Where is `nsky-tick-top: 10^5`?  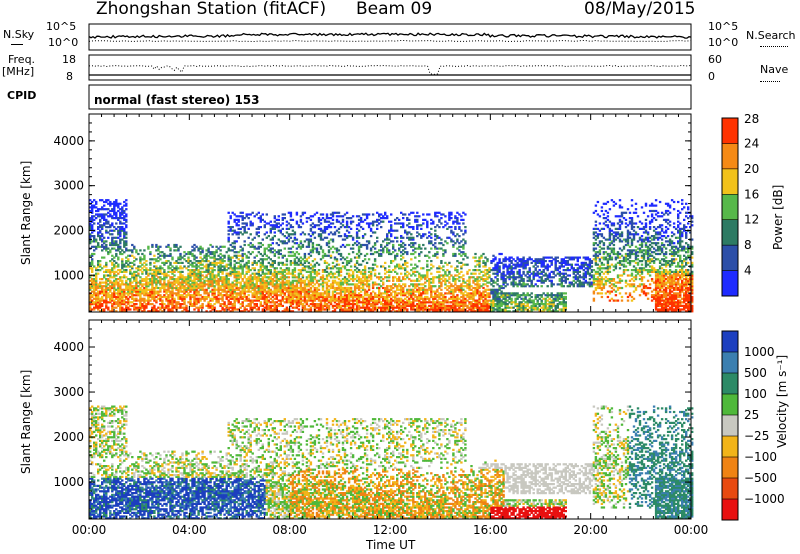 nsky-tick-top: 10^5 is located at coordinates (61, 26).